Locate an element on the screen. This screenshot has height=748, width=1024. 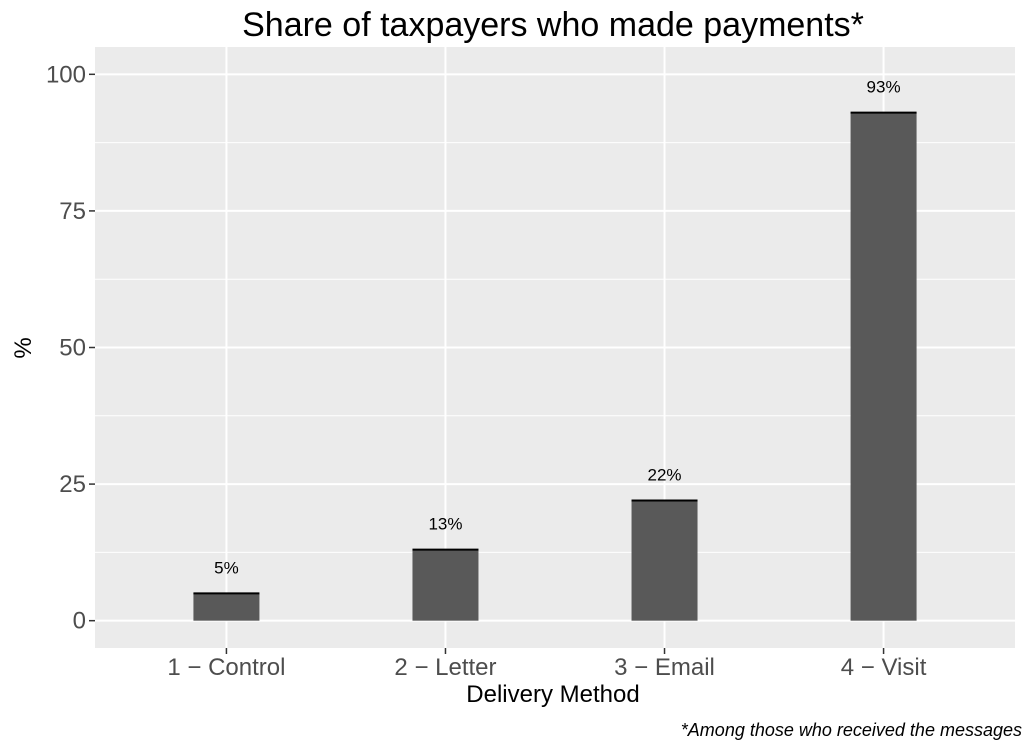
y-tick-label: 25 is located at coordinates (72, 484).